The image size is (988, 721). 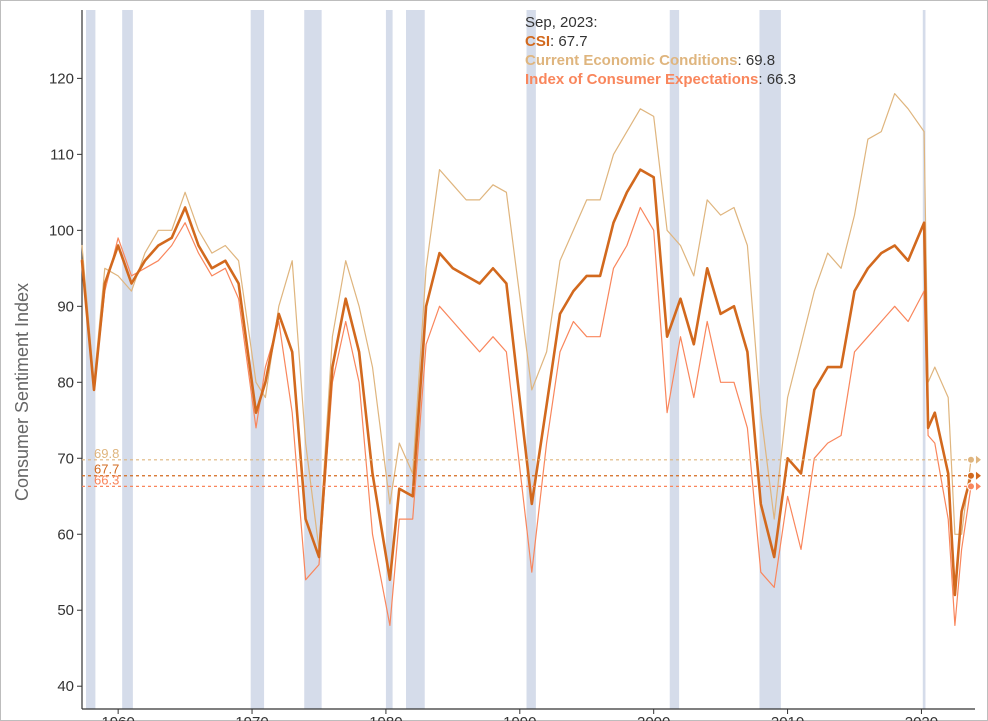 I want to click on tooltip-line: Index of Consumer Expectations: 66.3, so click(x=660, y=79).